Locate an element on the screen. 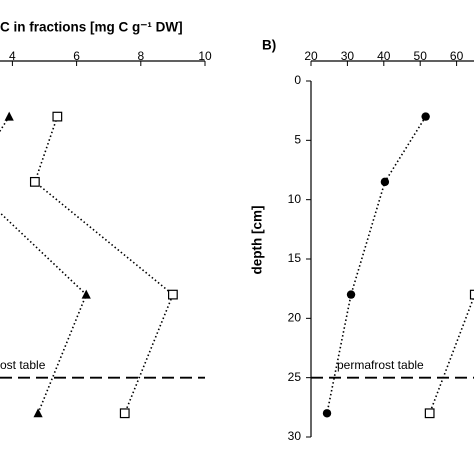  x-axis-label: C in fractions [mg C g⁻¹ DW] is located at coordinates (91, 27).